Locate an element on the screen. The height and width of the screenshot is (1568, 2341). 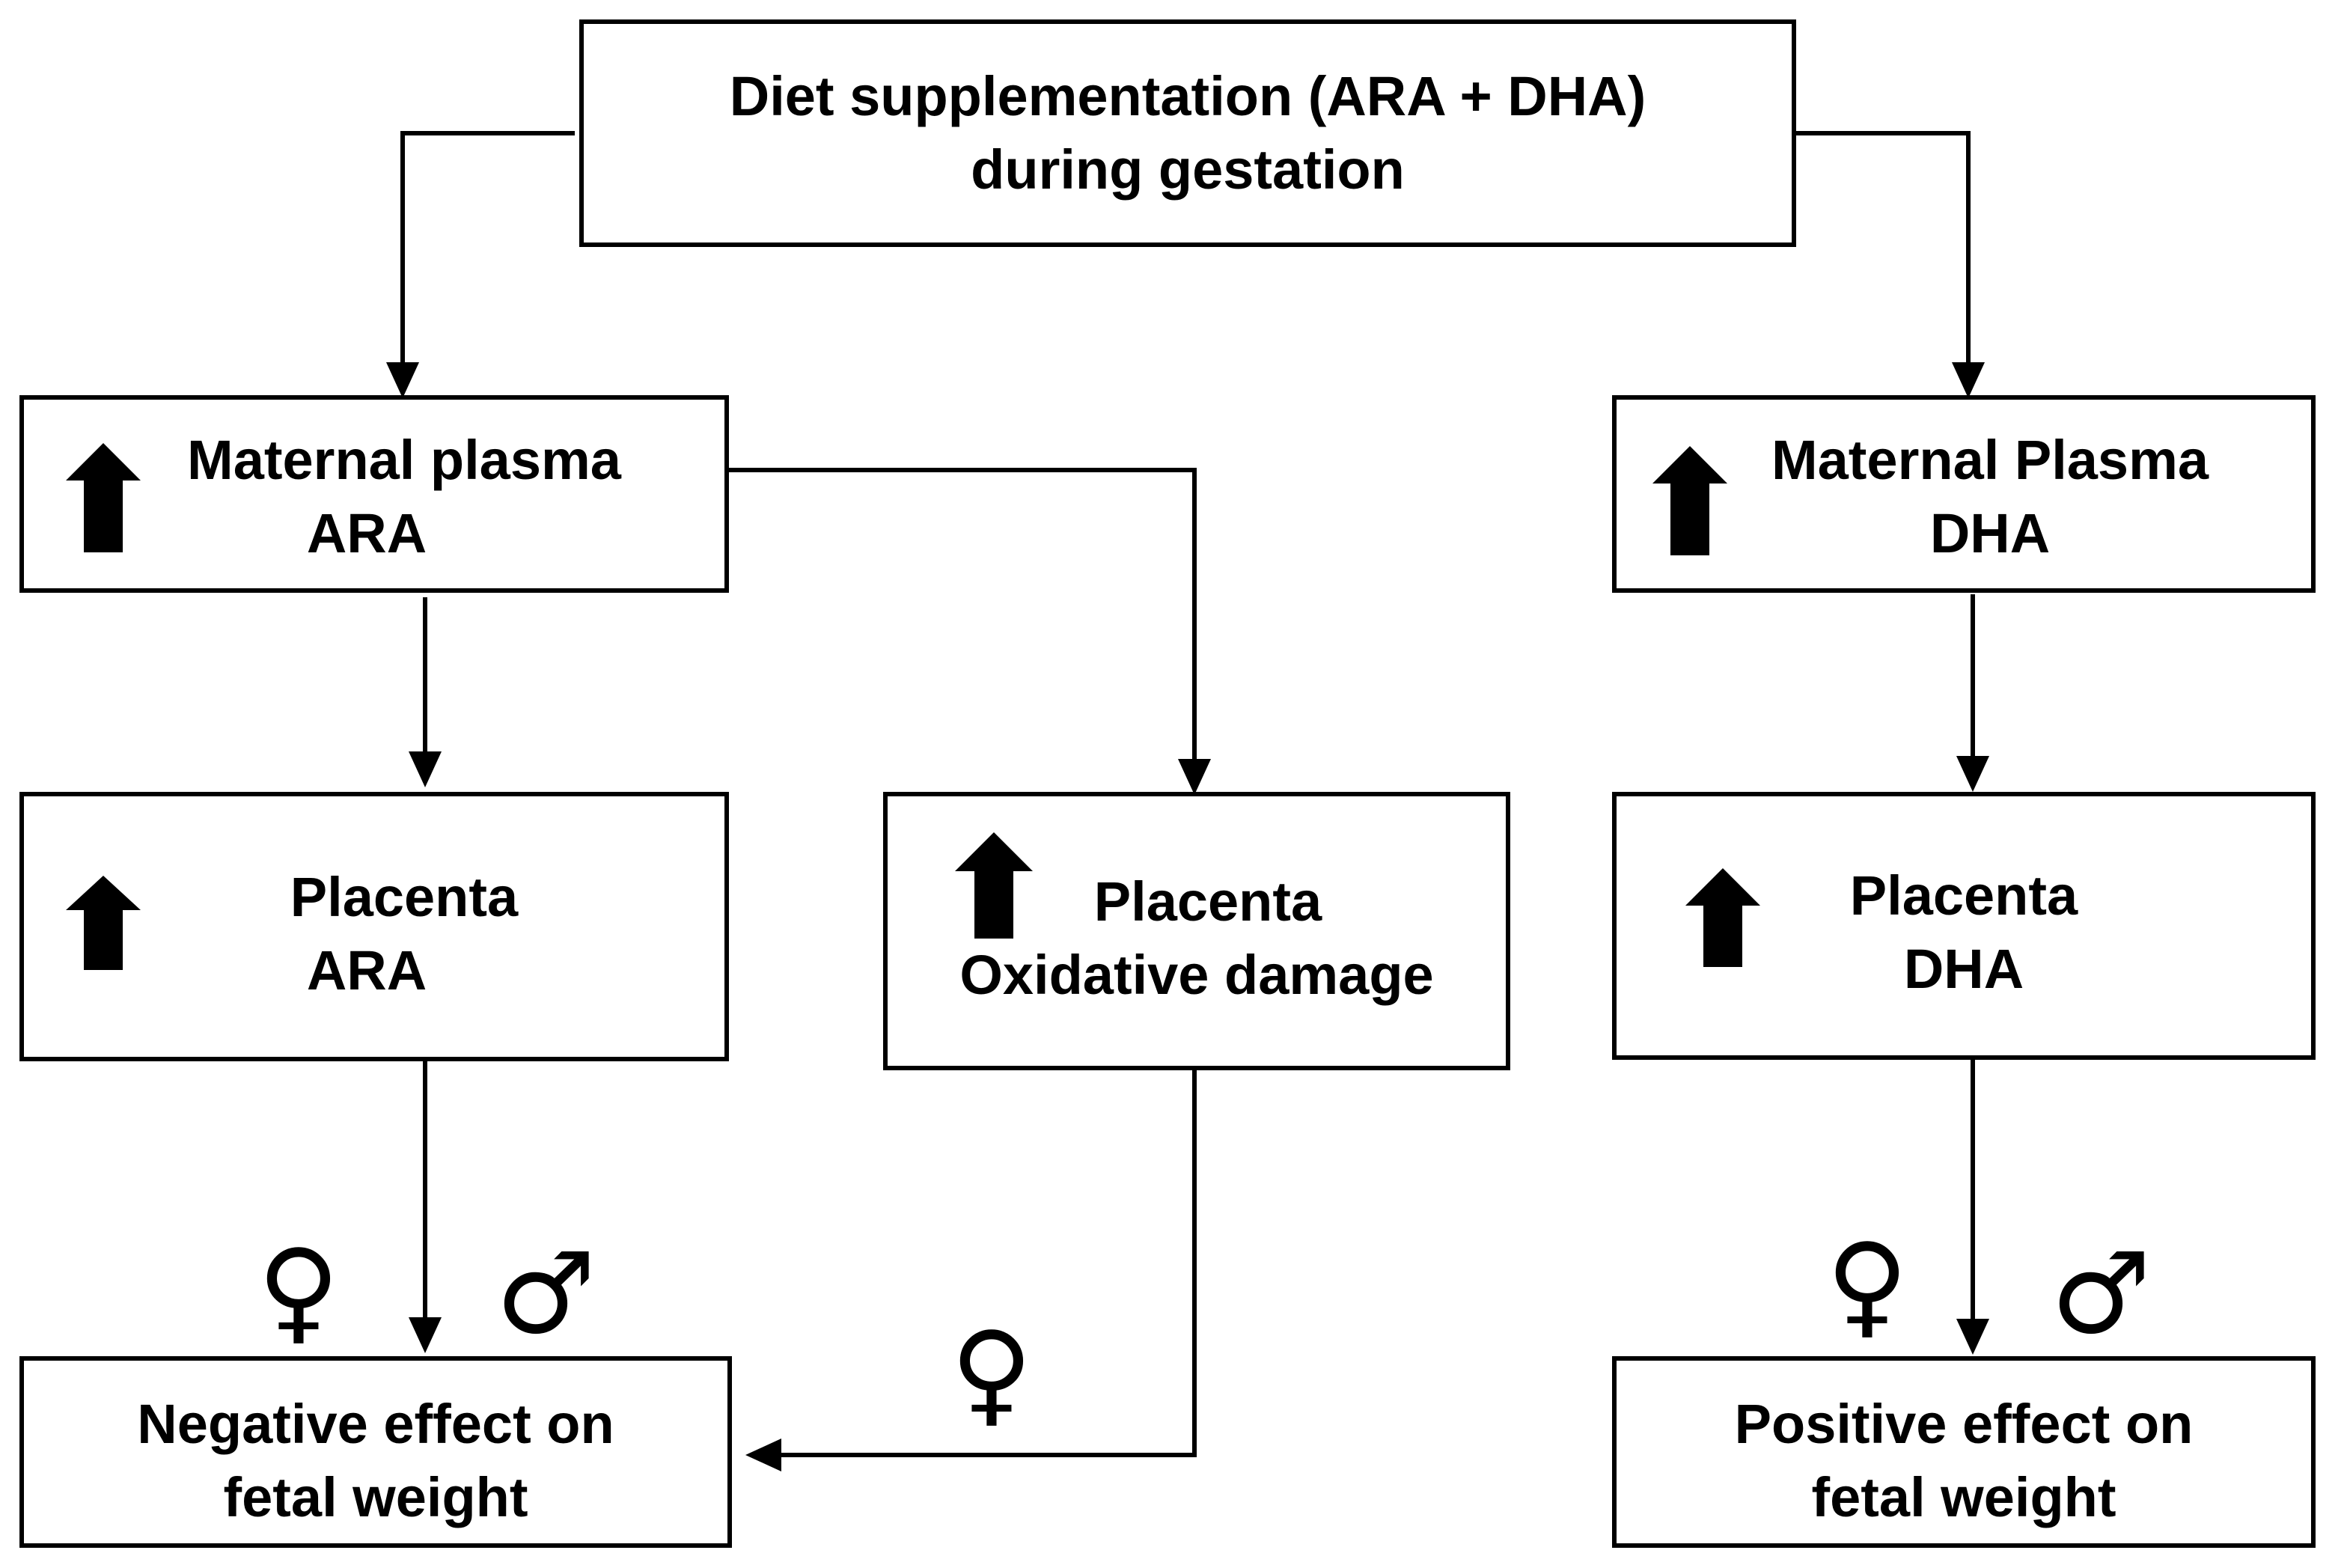
diet-line-1: Diet supplementation (ARA + DHA) is located at coordinates (1187, 96).